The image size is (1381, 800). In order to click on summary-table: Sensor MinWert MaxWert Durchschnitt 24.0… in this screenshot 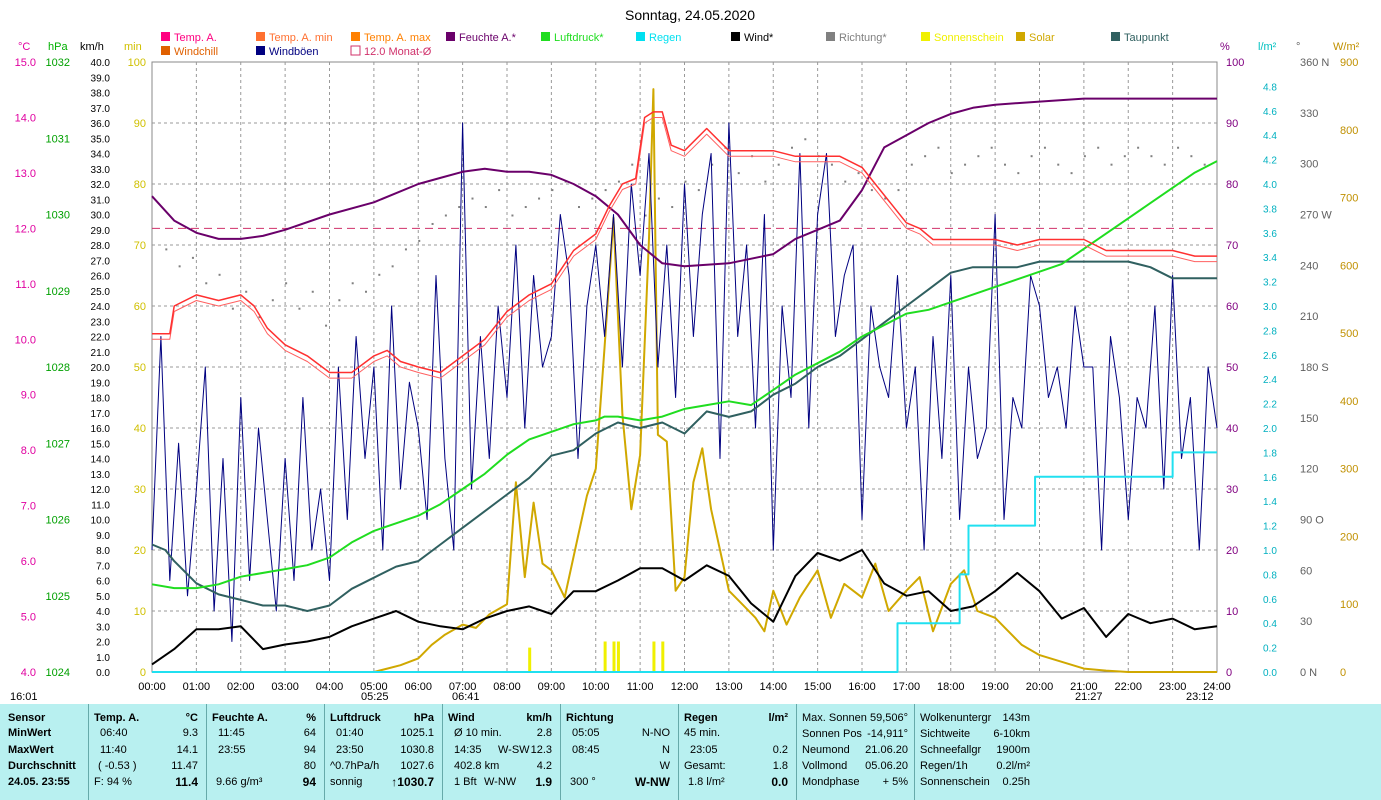, I will do `click(690, 752)`.